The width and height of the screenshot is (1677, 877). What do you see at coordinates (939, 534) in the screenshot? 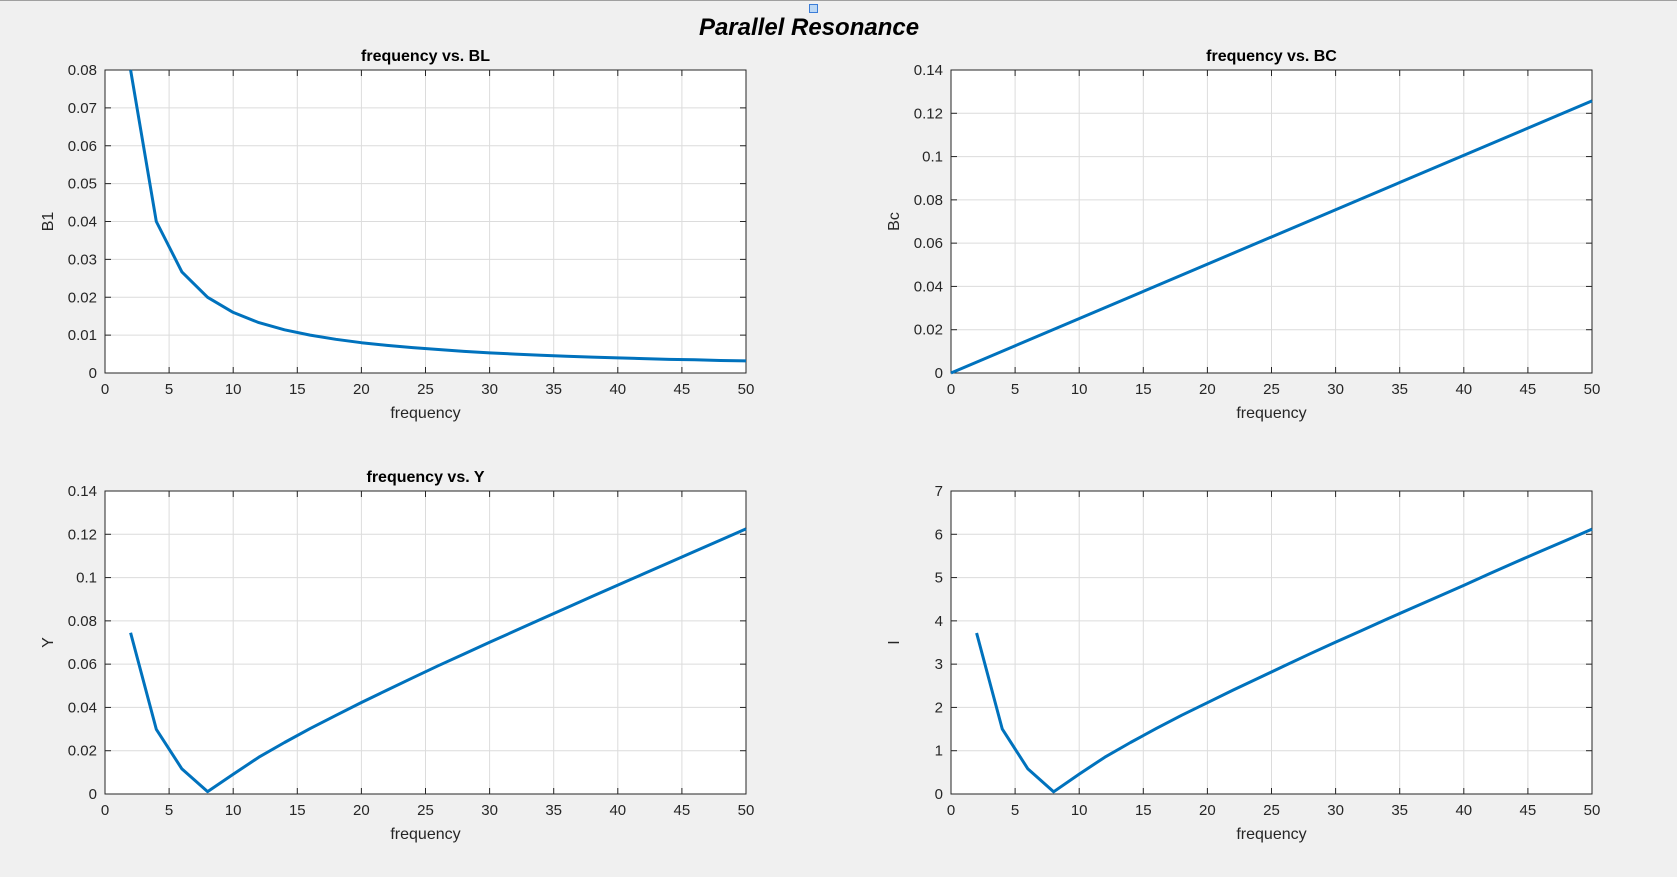
I see `y-tick-label: 6` at bounding box center [939, 534].